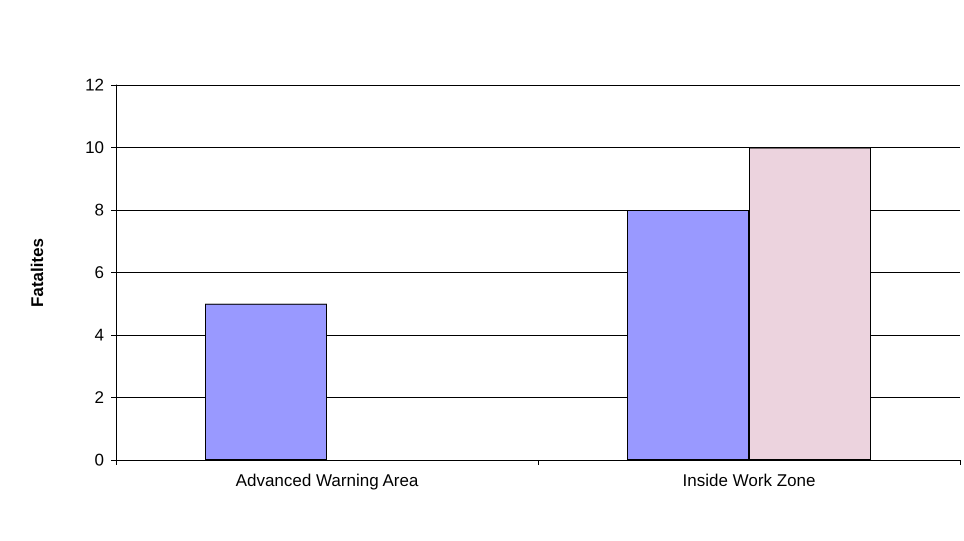 Image resolution: width=964 pixels, height=541 pixels. Describe the element at coordinates (99, 210) in the screenshot. I see `y-tick-label: 8` at that location.